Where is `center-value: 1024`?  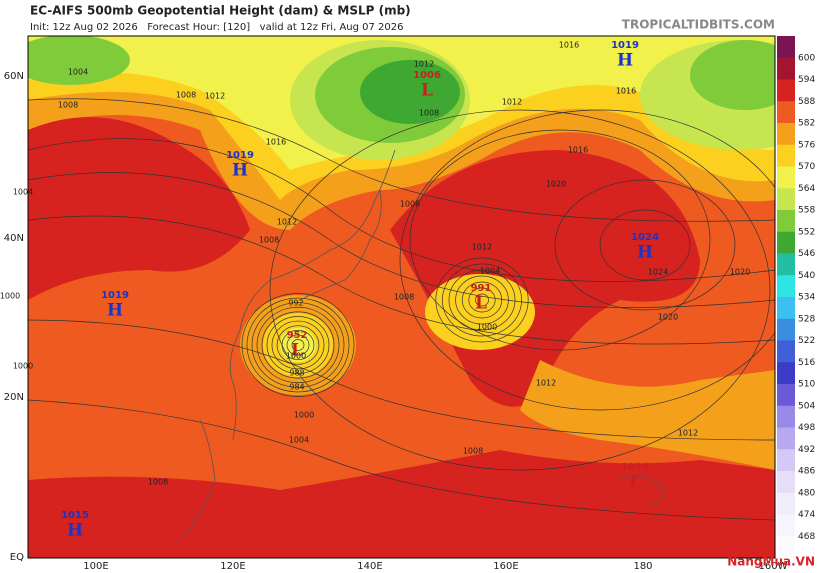 center-value: 1024 is located at coordinates (645, 237).